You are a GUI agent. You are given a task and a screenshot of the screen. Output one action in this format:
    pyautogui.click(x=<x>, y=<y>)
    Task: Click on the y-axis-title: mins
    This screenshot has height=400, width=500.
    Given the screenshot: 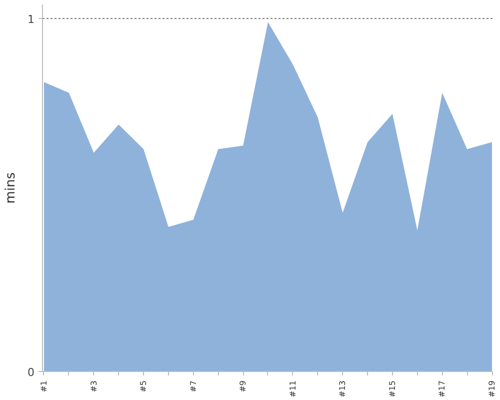 What is the action you would take?
    pyautogui.click(x=11, y=188)
    